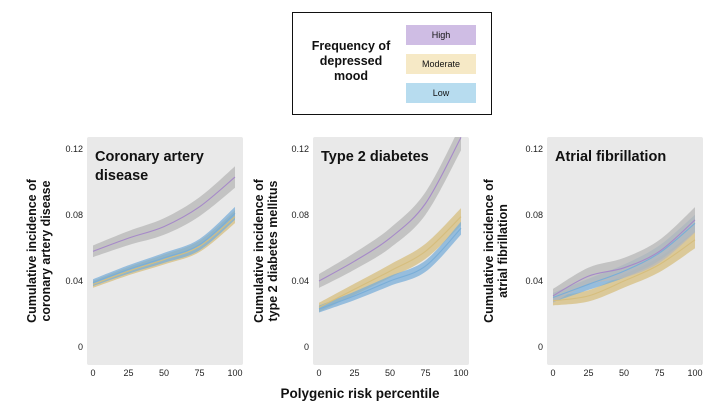 This screenshot has width=720, height=415. What do you see at coordinates (610, 157) in the screenshot?
I see `panel-title: Atrial fibrillation` at bounding box center [610, 157].